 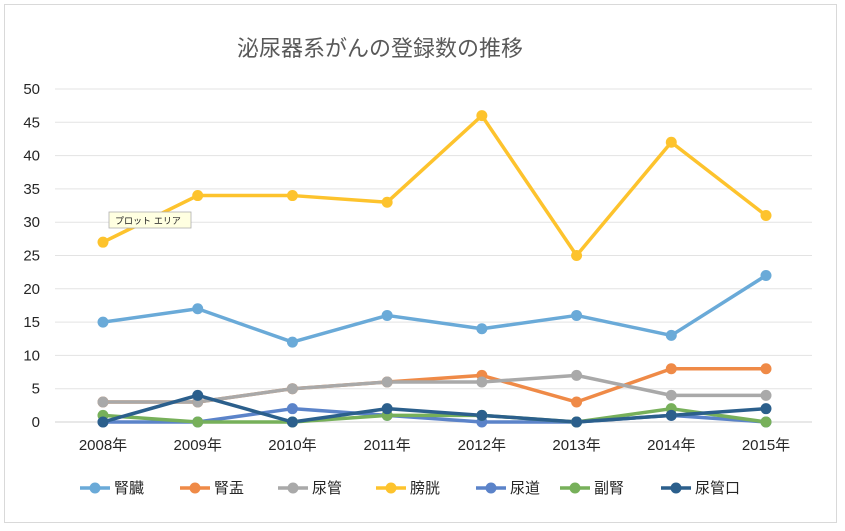 I want to click on legend-item-2: 腎盂, so click(x=212, y=488).